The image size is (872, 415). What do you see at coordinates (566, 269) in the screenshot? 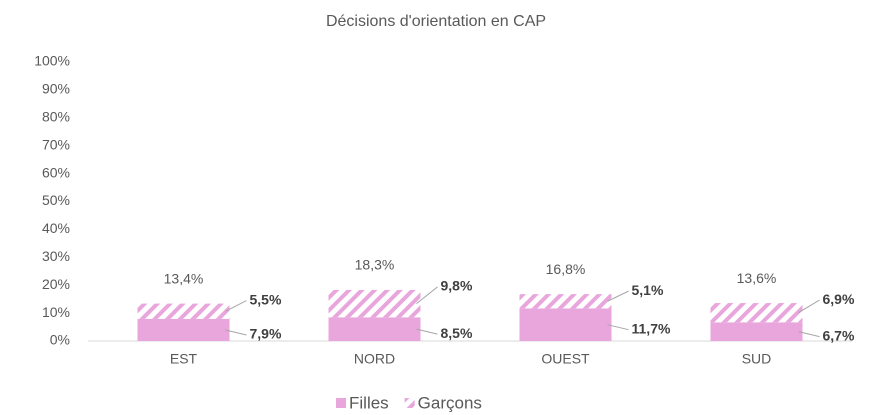
I see `total-label: 16,8%` at bounding box center [566, 269].